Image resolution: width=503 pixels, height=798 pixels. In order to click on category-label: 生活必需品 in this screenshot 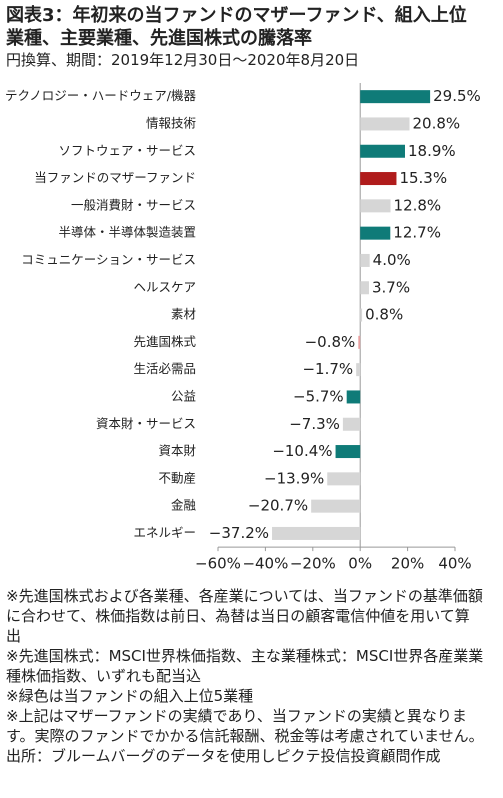, I will do `click(164, 368)`.